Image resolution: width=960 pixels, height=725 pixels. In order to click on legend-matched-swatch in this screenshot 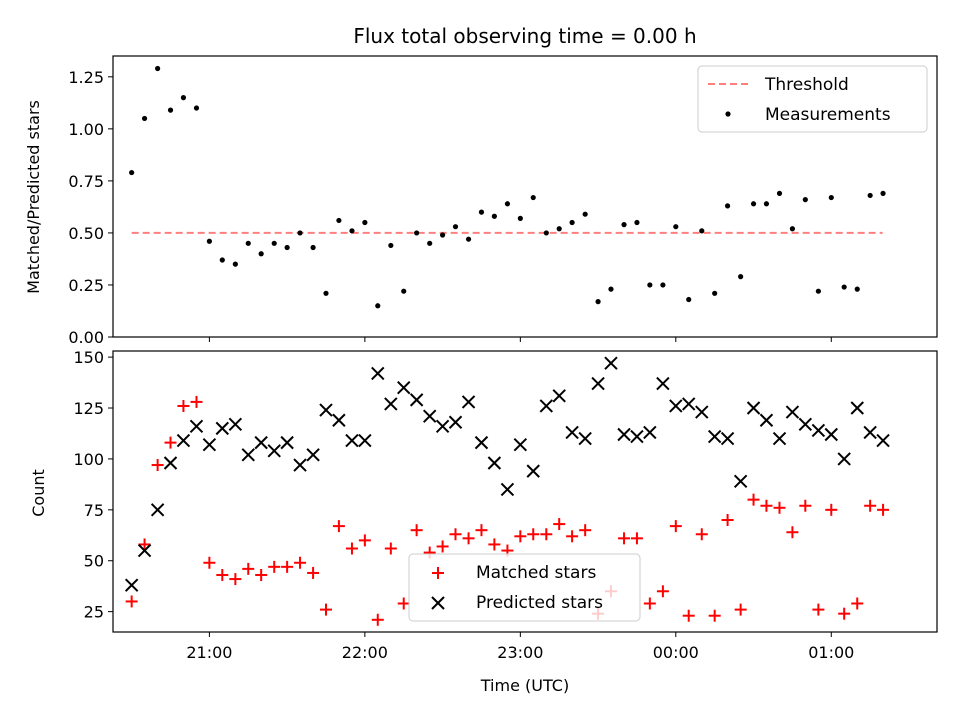, I will do `click(438, 573)`.